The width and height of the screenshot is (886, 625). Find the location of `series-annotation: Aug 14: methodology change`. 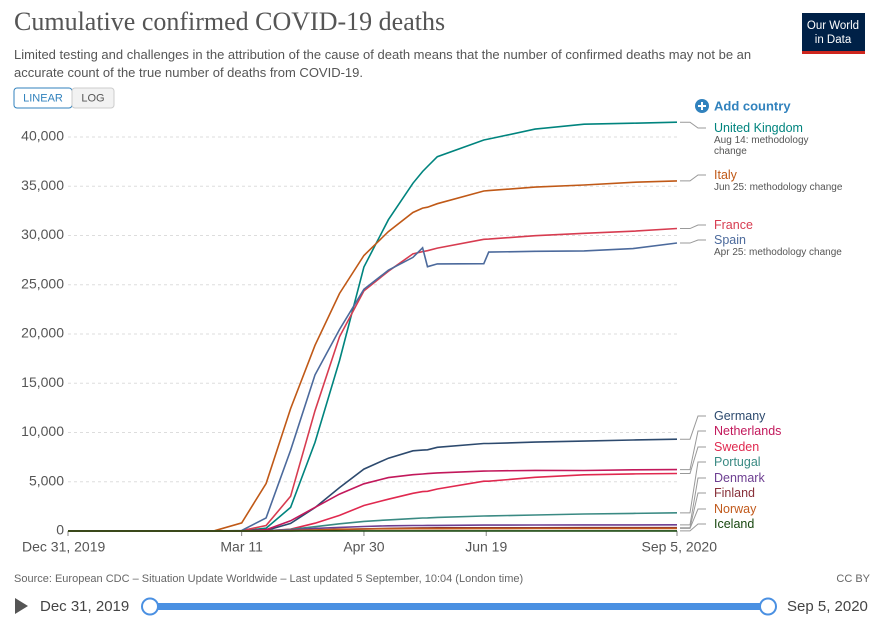

series-annotation: Aug 14: methodology change is located at coordinates (761, 146).